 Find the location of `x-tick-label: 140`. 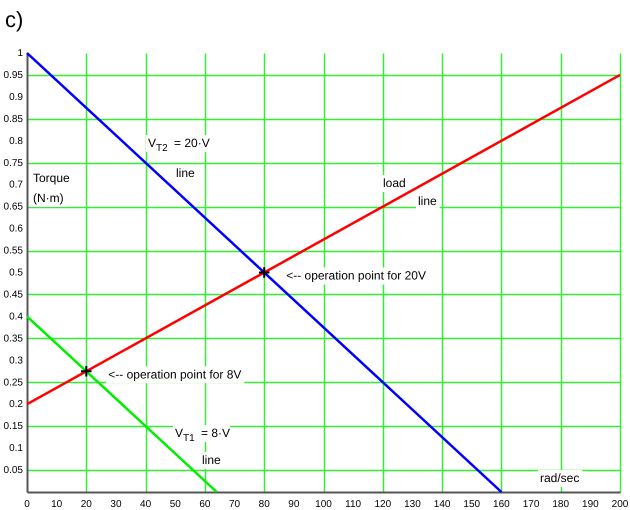

x-tick-label: 140 is located at coordinates (442, 504).